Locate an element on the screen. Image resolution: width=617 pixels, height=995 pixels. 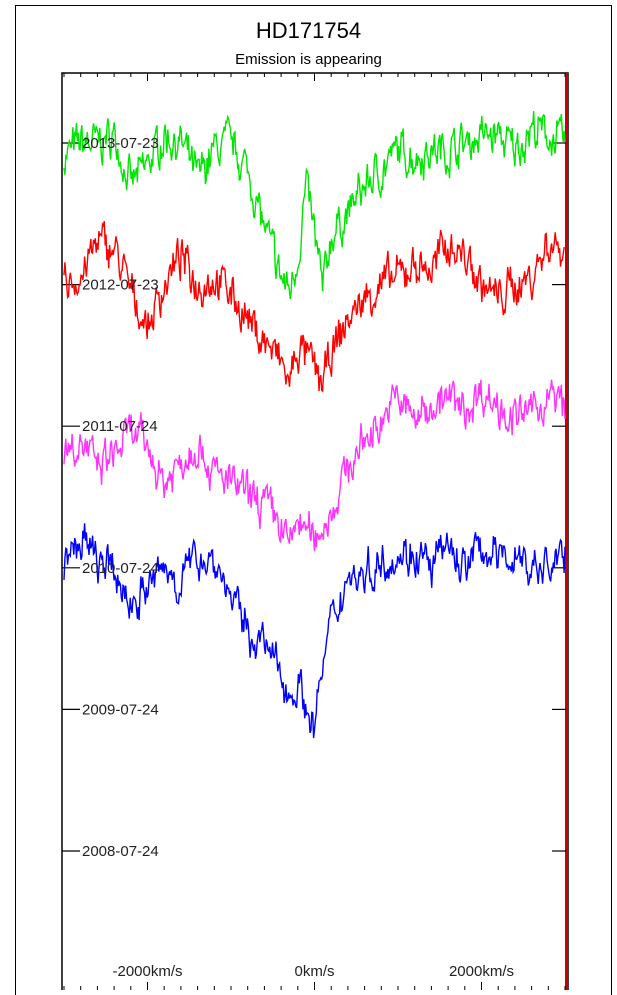
chart-title: HD171754 is located at coordinates (308, 30).